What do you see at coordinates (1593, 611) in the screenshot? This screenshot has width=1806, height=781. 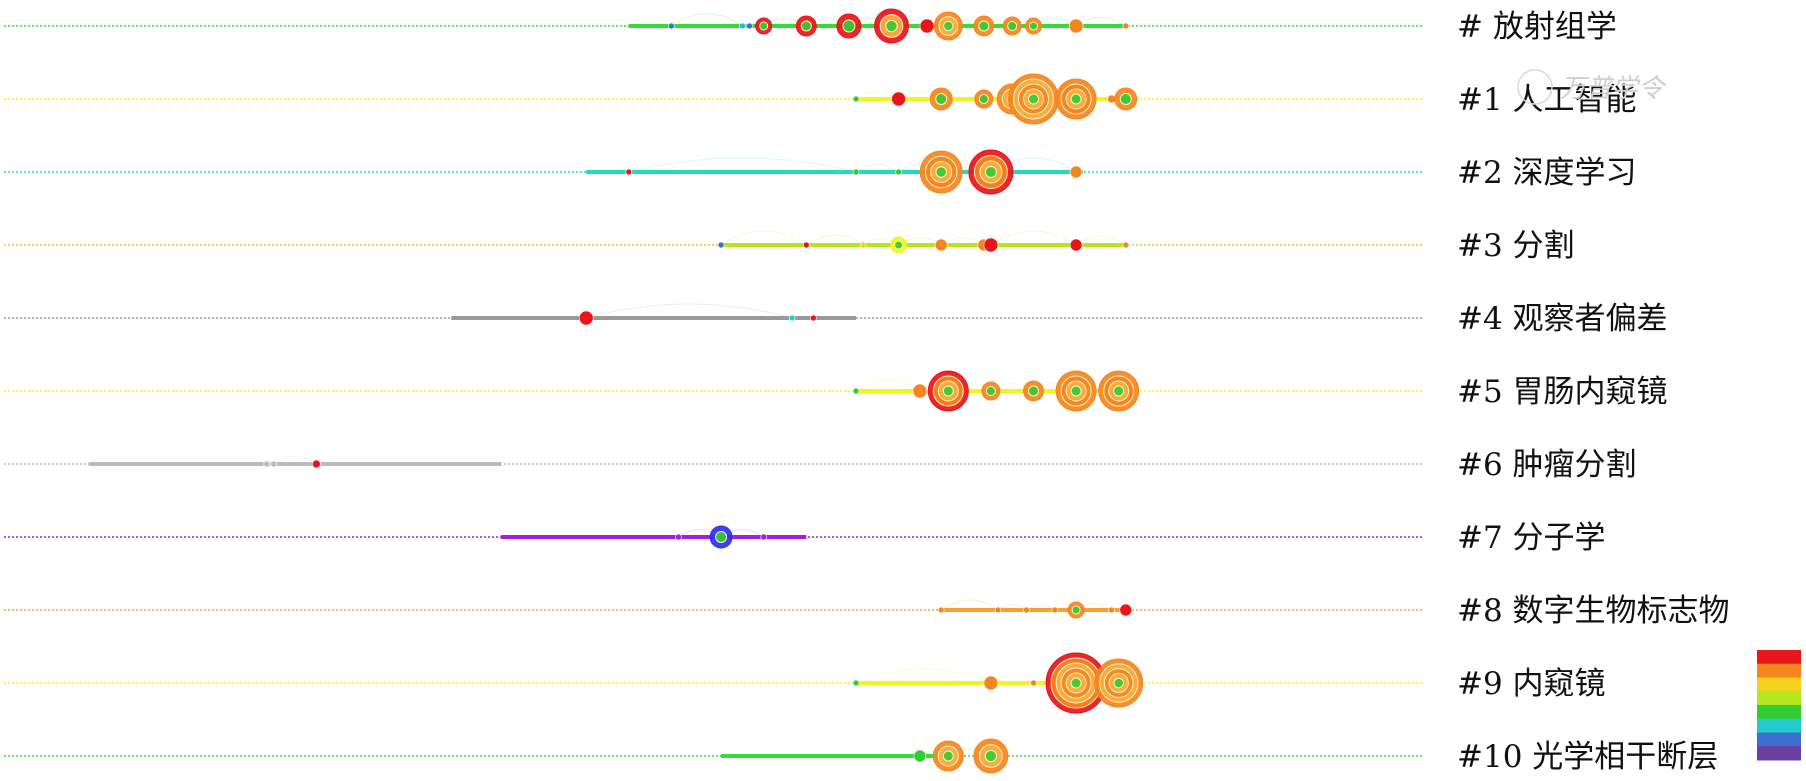 I see `cluster-label: #8 数字生物标志物` at bounding box center [1593, 611].